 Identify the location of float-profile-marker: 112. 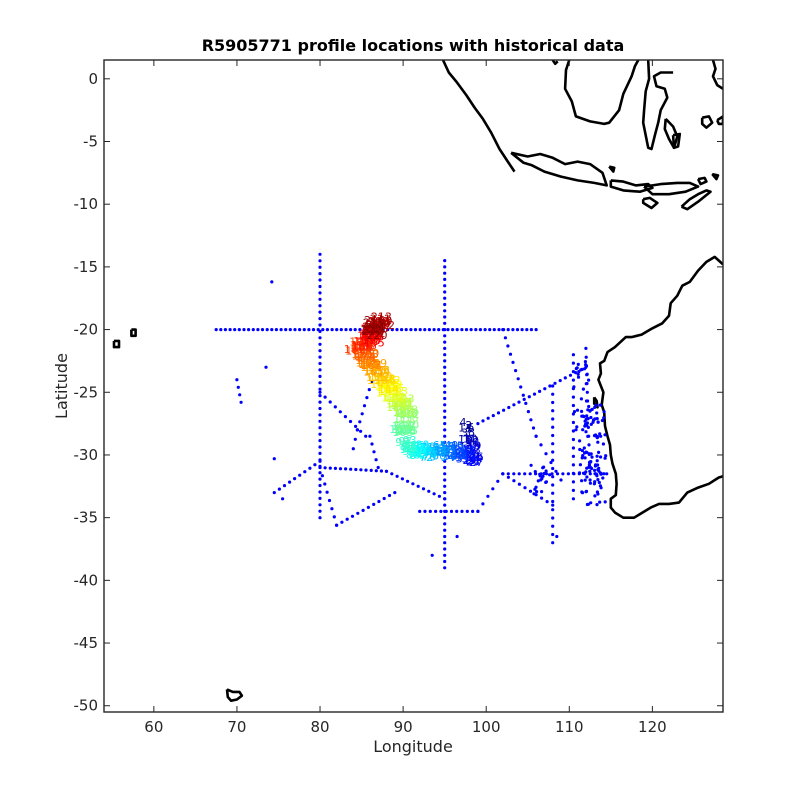
(409, 414).